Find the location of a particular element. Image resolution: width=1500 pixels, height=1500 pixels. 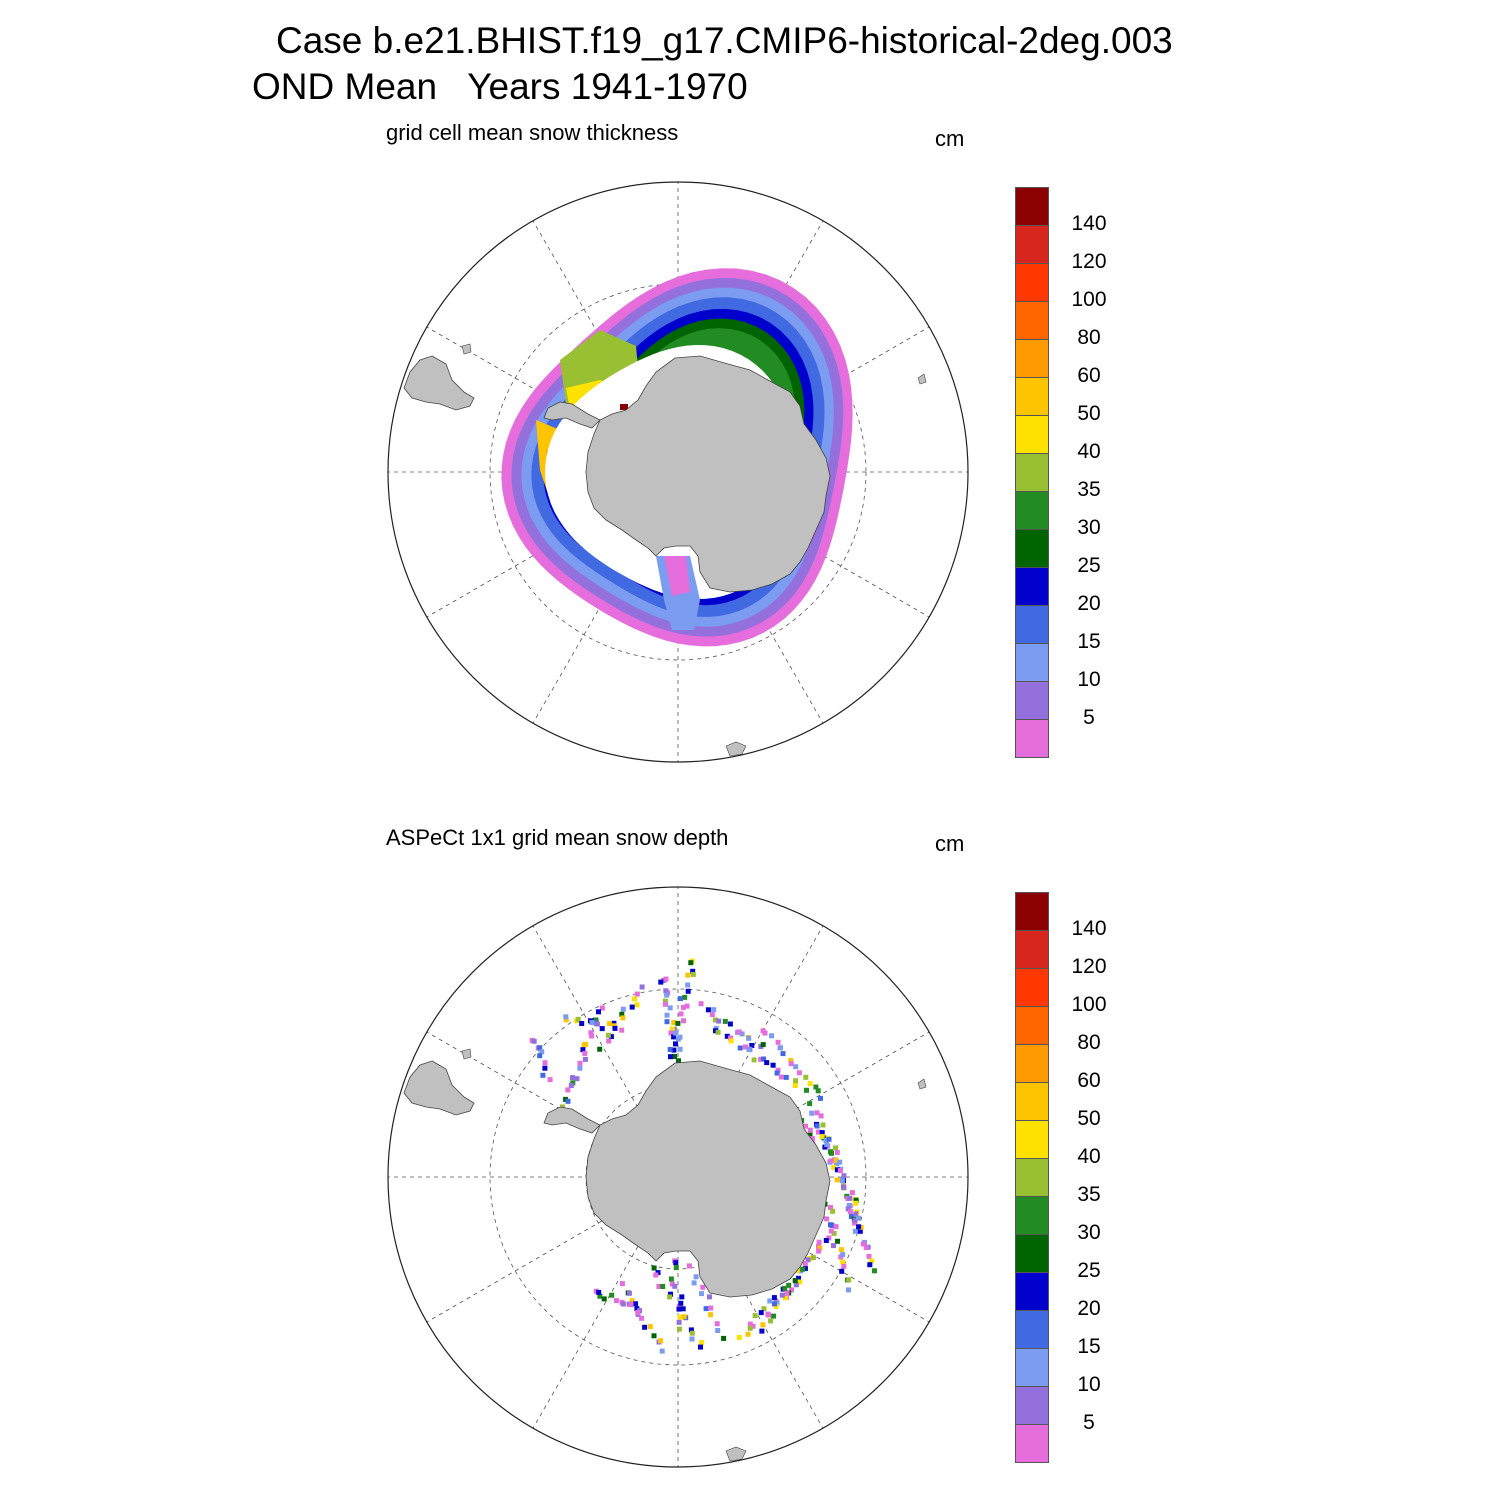

snow-hotspot is located at coordinates (624, 407).